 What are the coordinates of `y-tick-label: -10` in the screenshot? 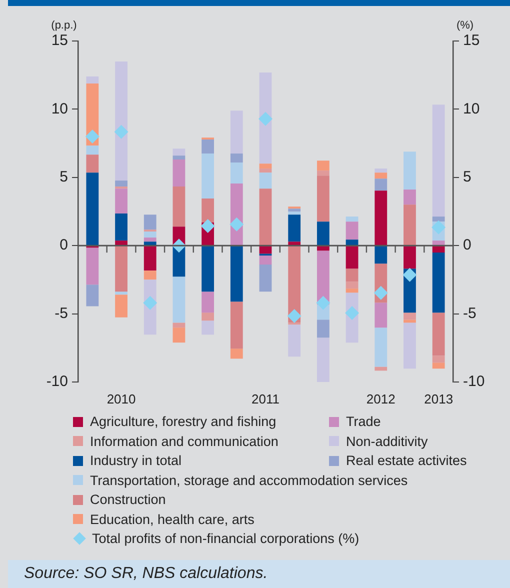 It's located at (57, 381).